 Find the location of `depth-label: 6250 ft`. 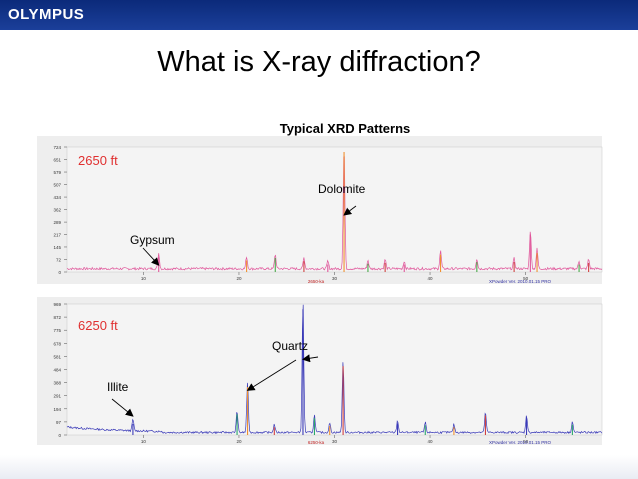

depth-label: 6250 ft is located at coordinates (98, 325).